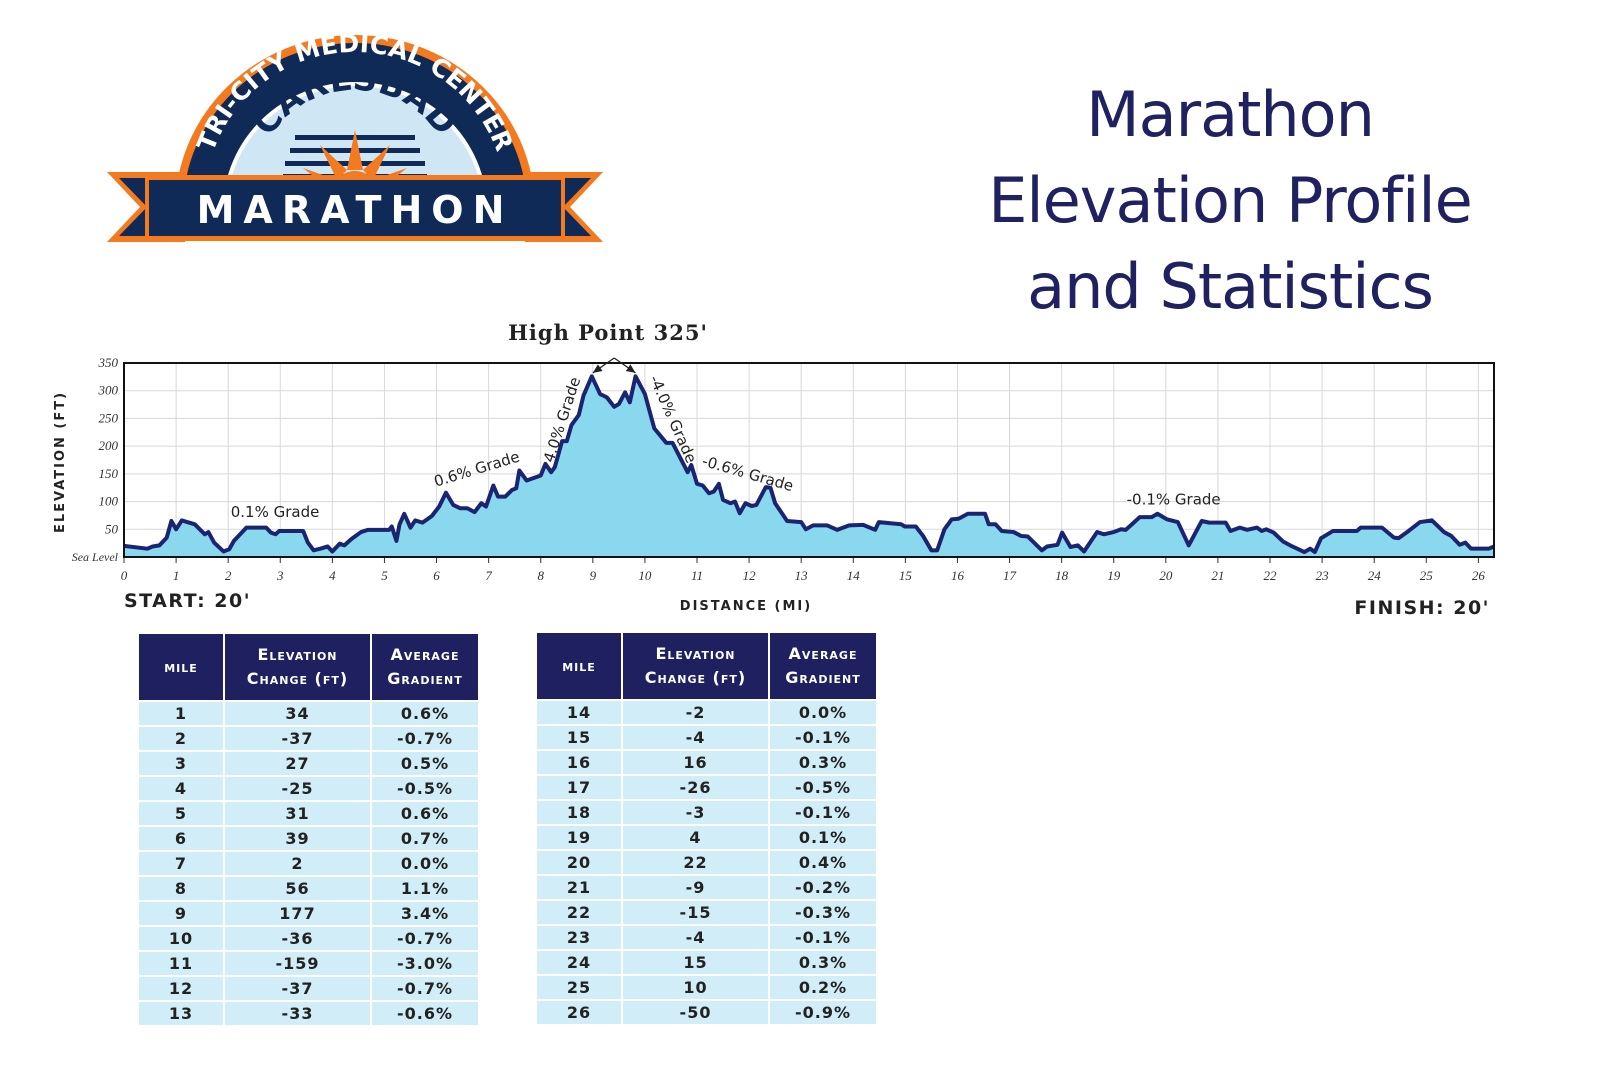 Image resolution: width=1600 pixels, height=1084 pixels. What do you see at coordinates (181, 838) in the screenshot?
I see `mile-cell: 6` at bounding box center [181, 838].